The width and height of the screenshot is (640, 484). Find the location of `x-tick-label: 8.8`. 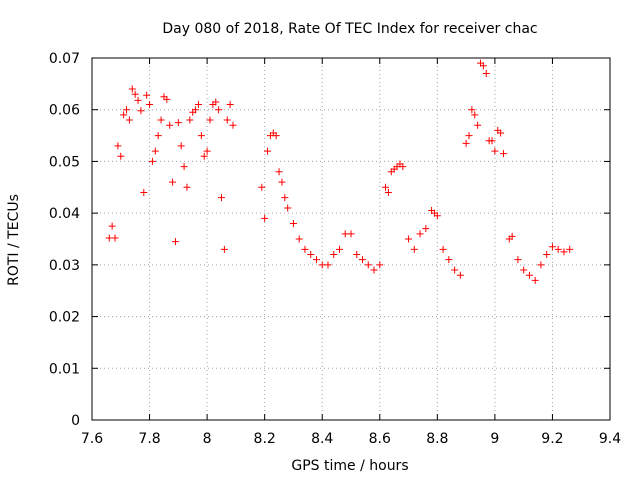

x-tick-label: 8.8 is located at coordinates (437, 439).